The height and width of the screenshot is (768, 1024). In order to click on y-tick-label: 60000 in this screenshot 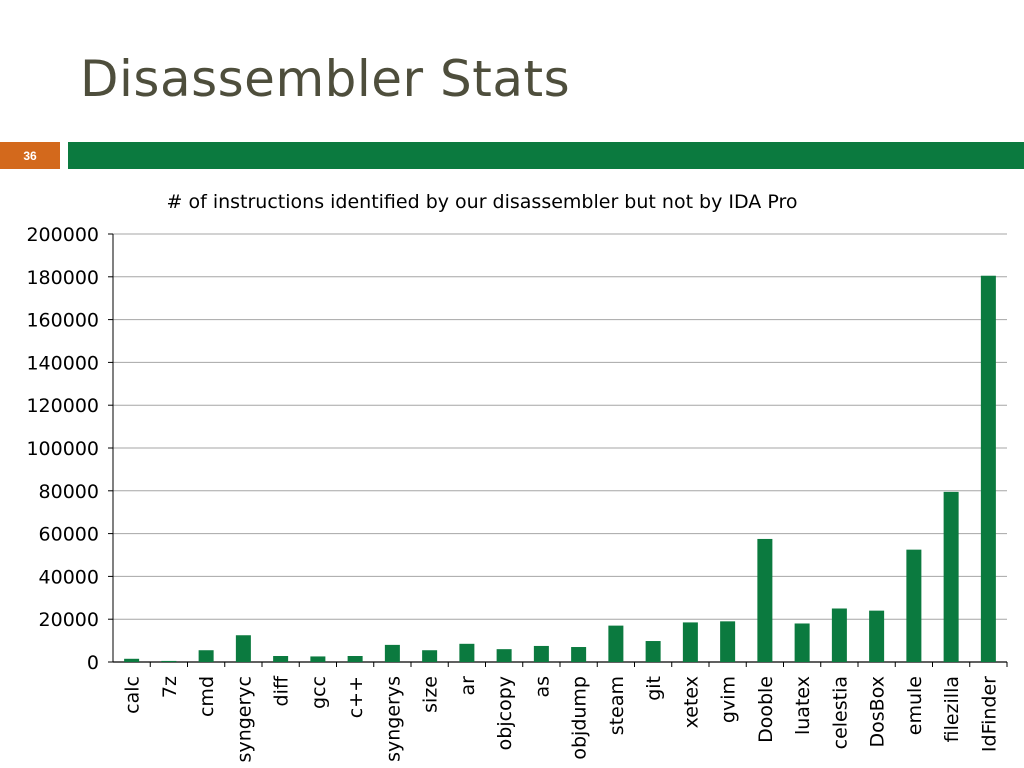, I will do `click(69, 535)`.